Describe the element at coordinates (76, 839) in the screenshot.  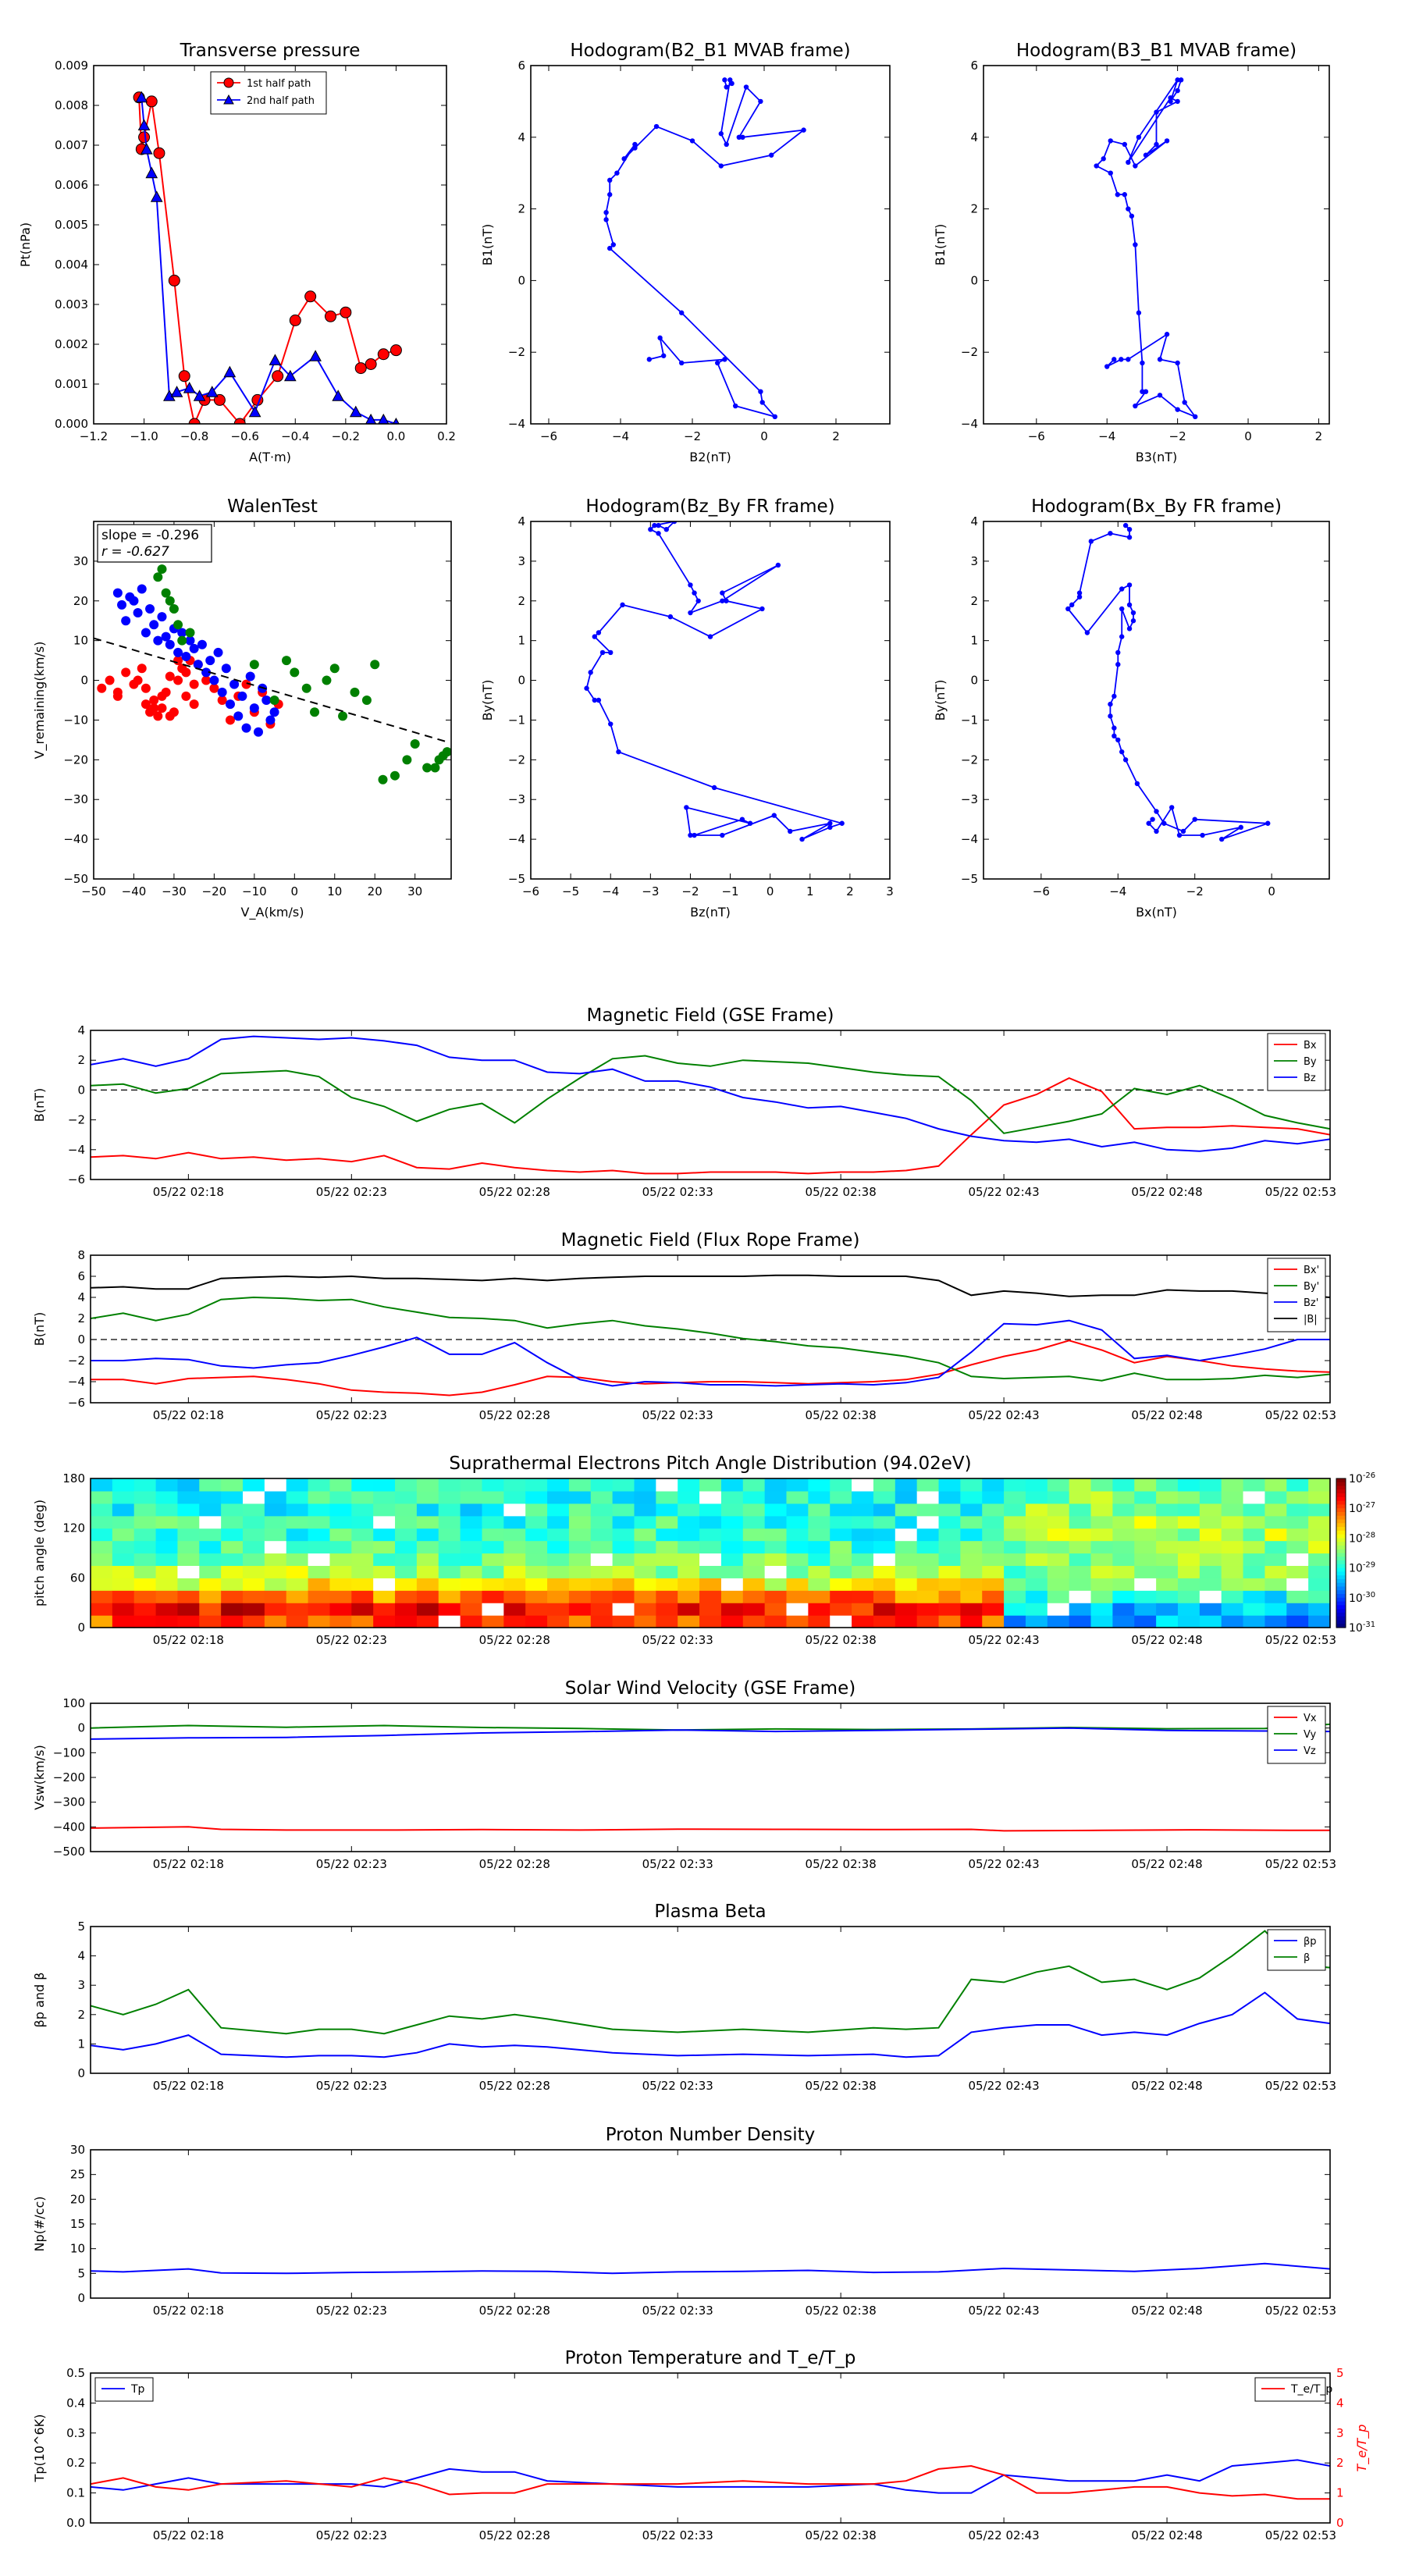
I see `ytick-label: −40` at that location.